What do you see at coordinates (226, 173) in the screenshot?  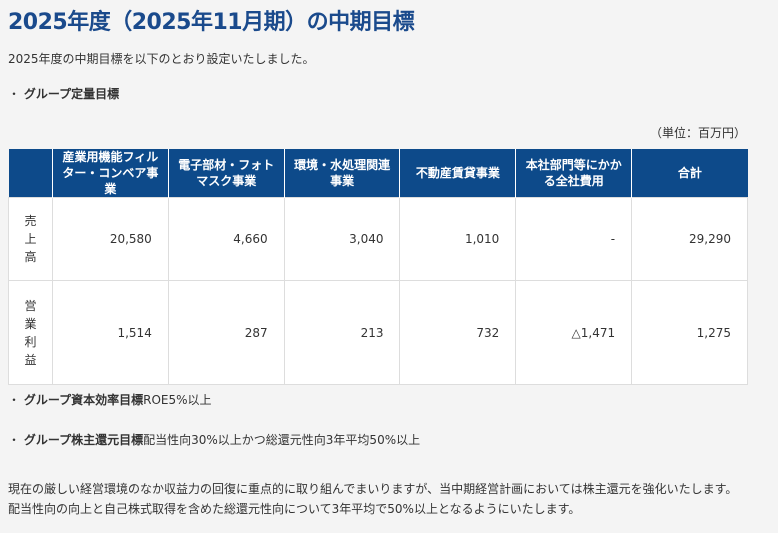 I see `header-cell-electronics-photomask: 電子部材・フォトマスク事業` at bounding box center [226, 173].